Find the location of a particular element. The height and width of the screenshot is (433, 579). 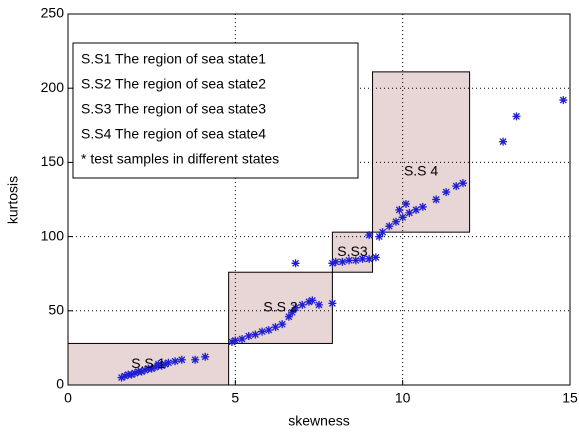

y-tick-label: 50 is located at coordinates (56, 310).